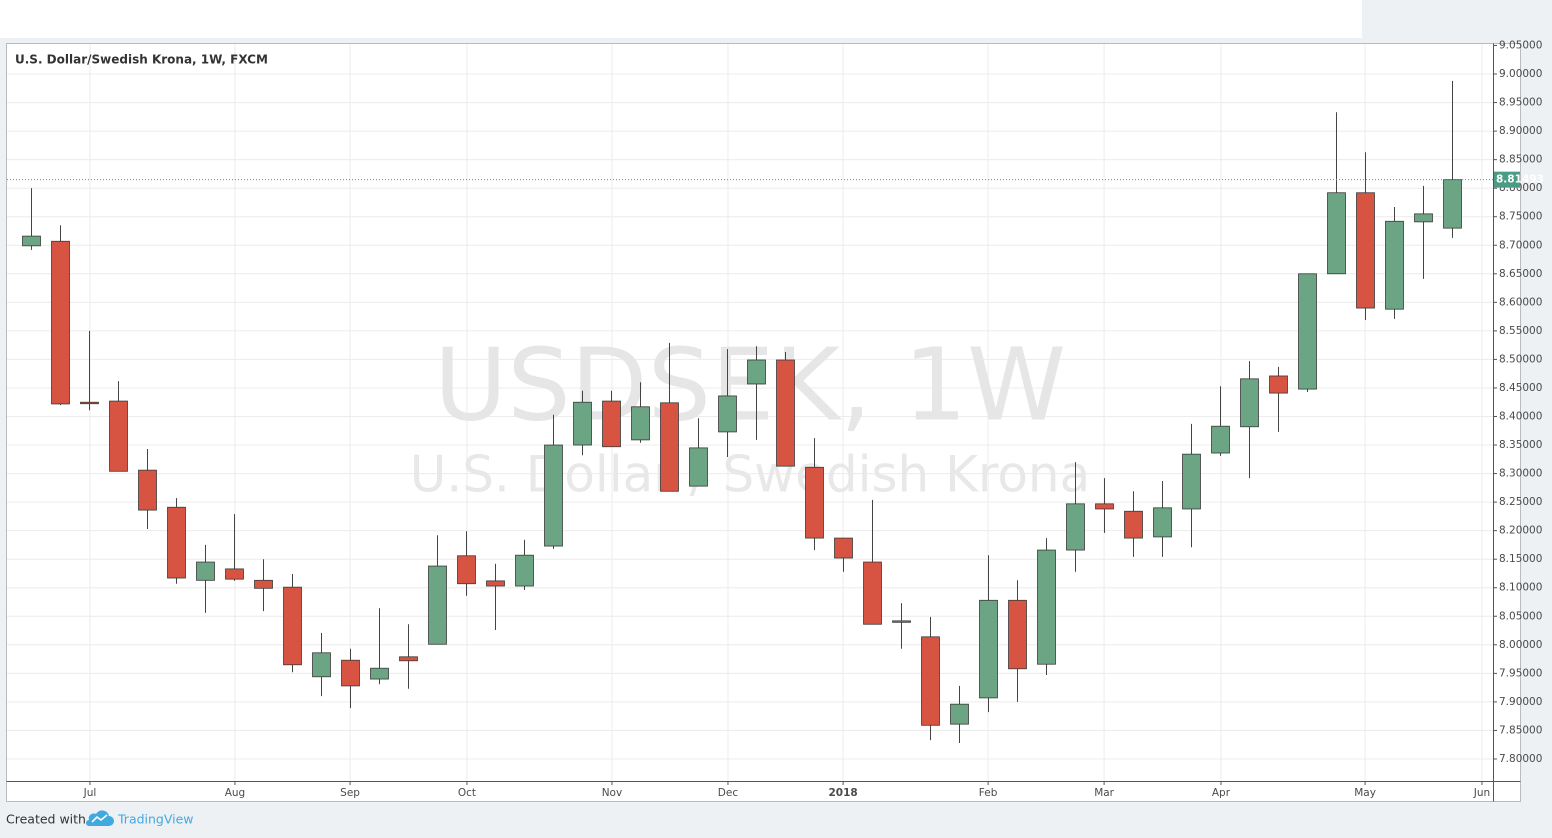 The image size is (1552, 838). Describe the element at coordinates (46, 819) in the screenshot. I see `footer-prefix: Created with` at that location.